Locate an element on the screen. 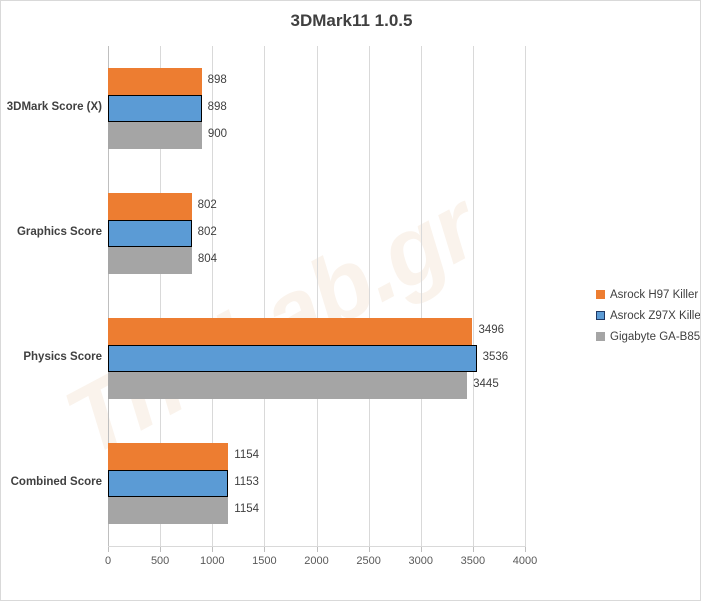 Image resolution: width=701 pixels, height=601 pixels. x-axis-tick-label: 3500 is located at coordinates (473, 561).